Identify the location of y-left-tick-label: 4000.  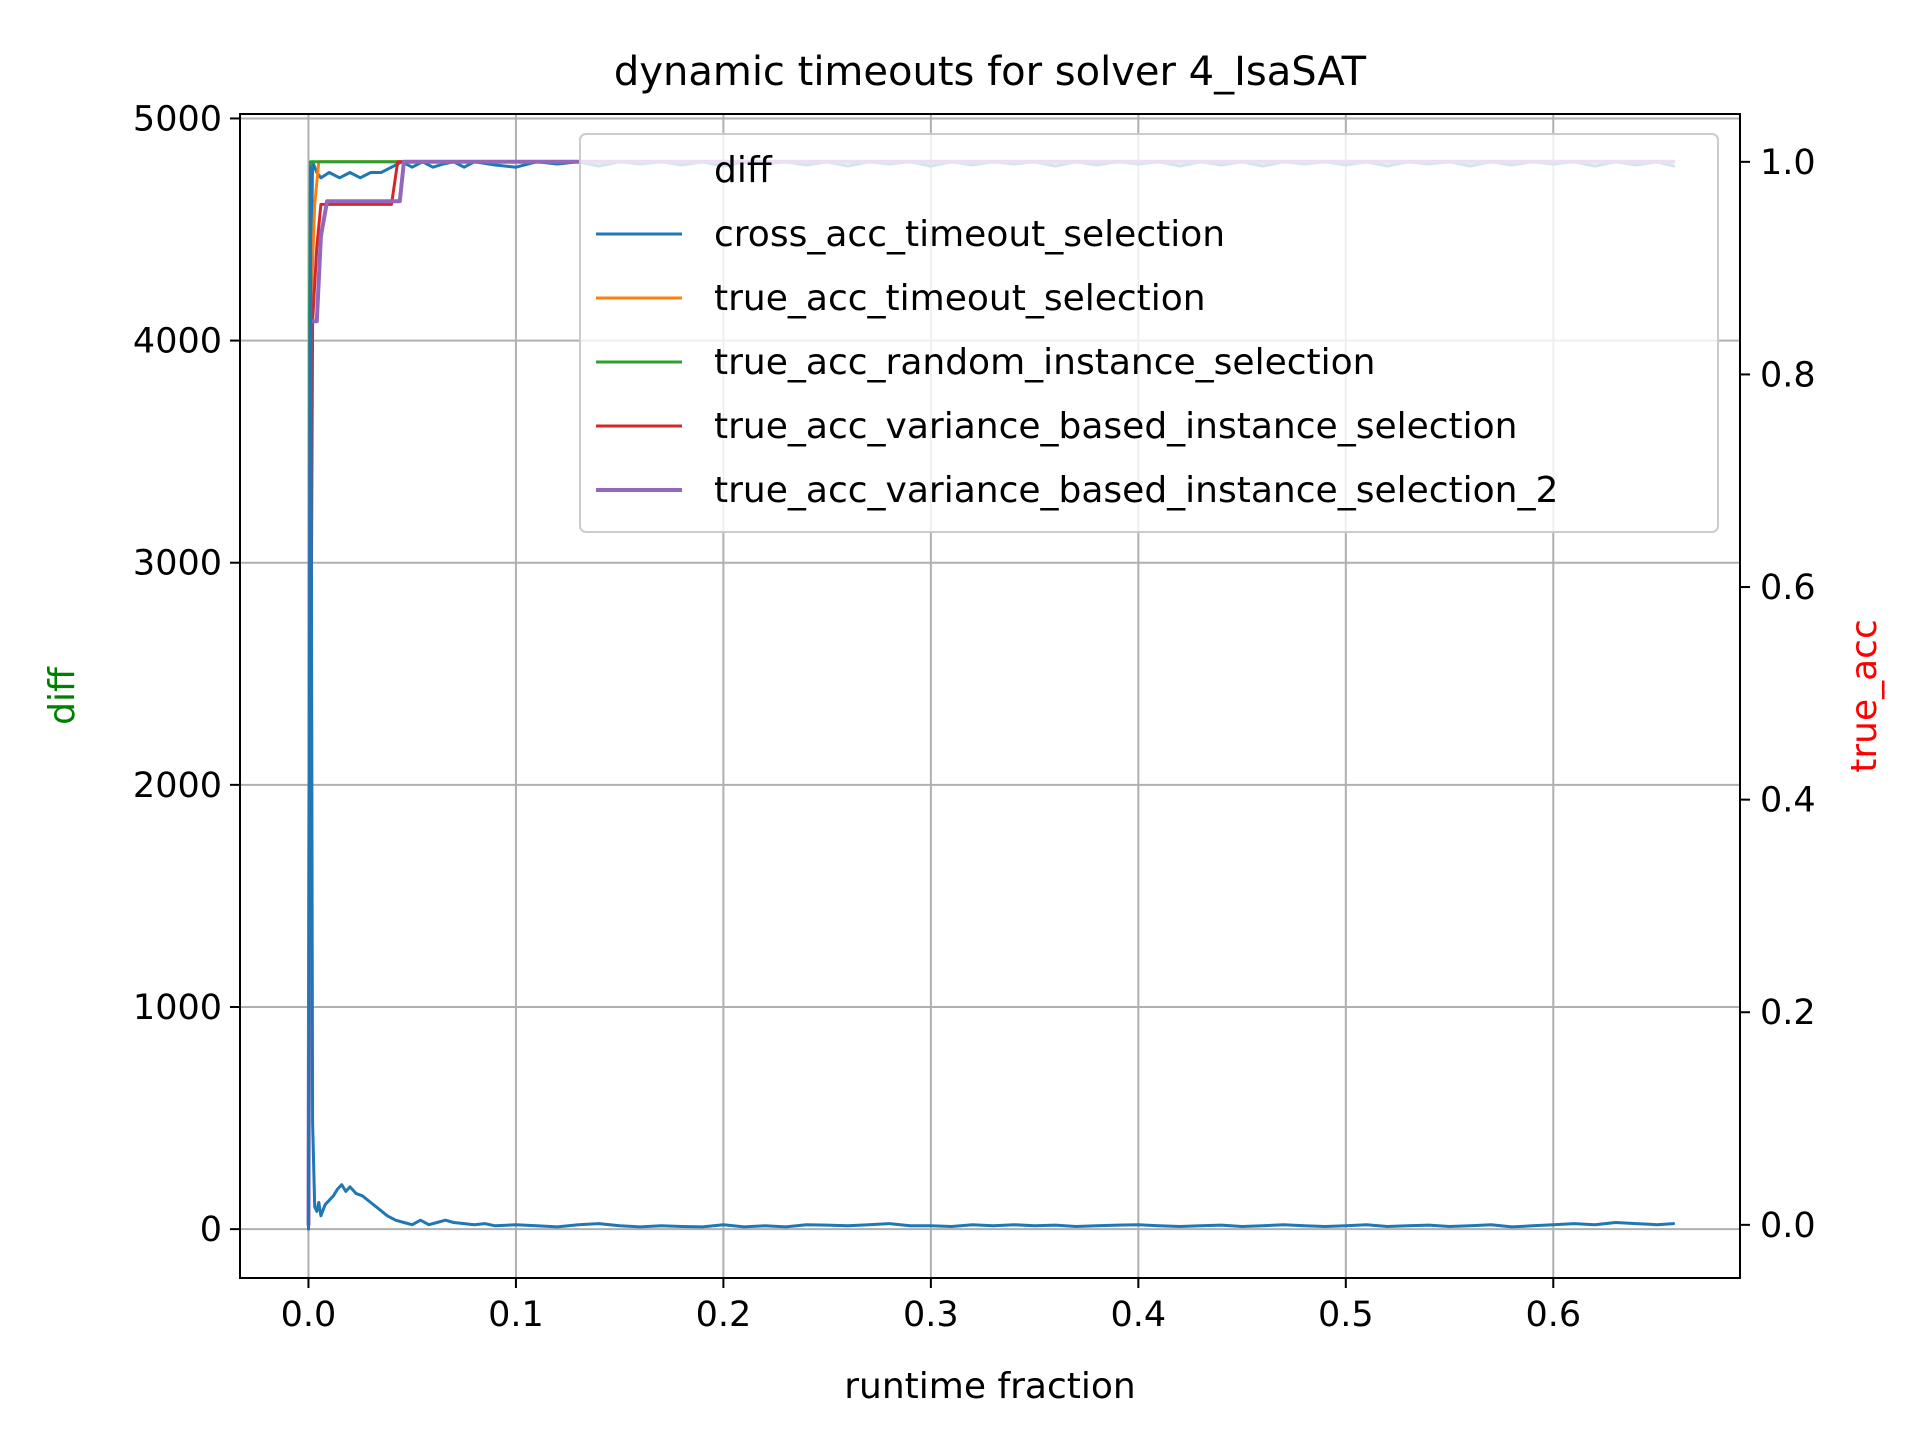
(177, 342).